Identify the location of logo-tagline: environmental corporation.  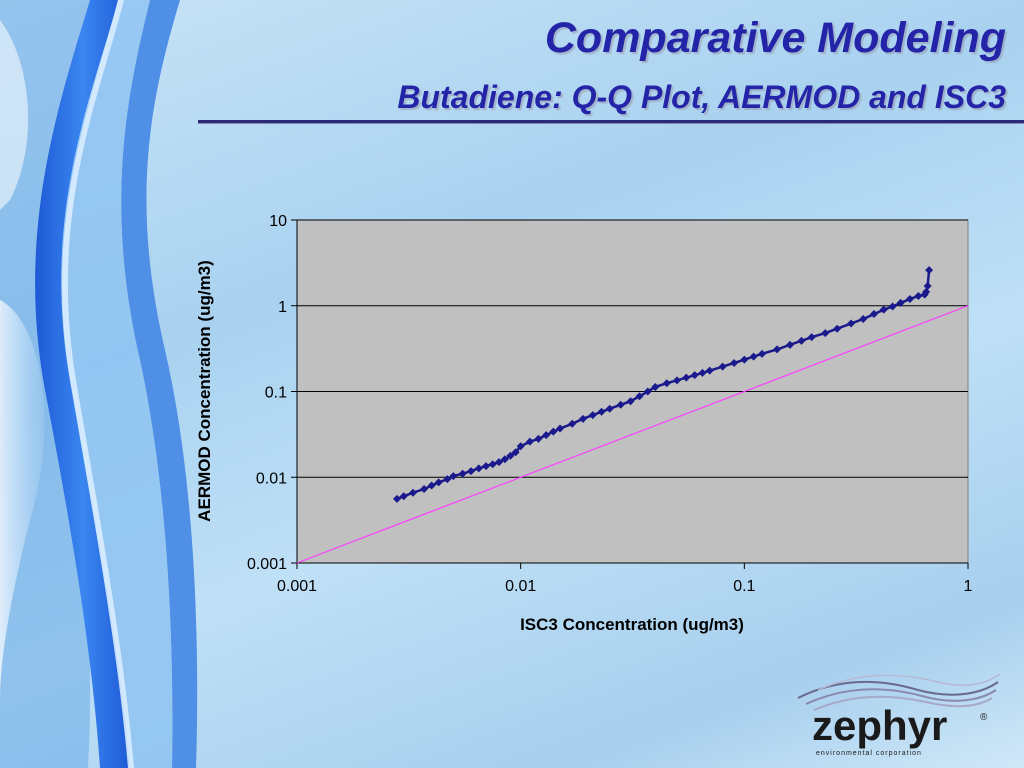
(869, 753).